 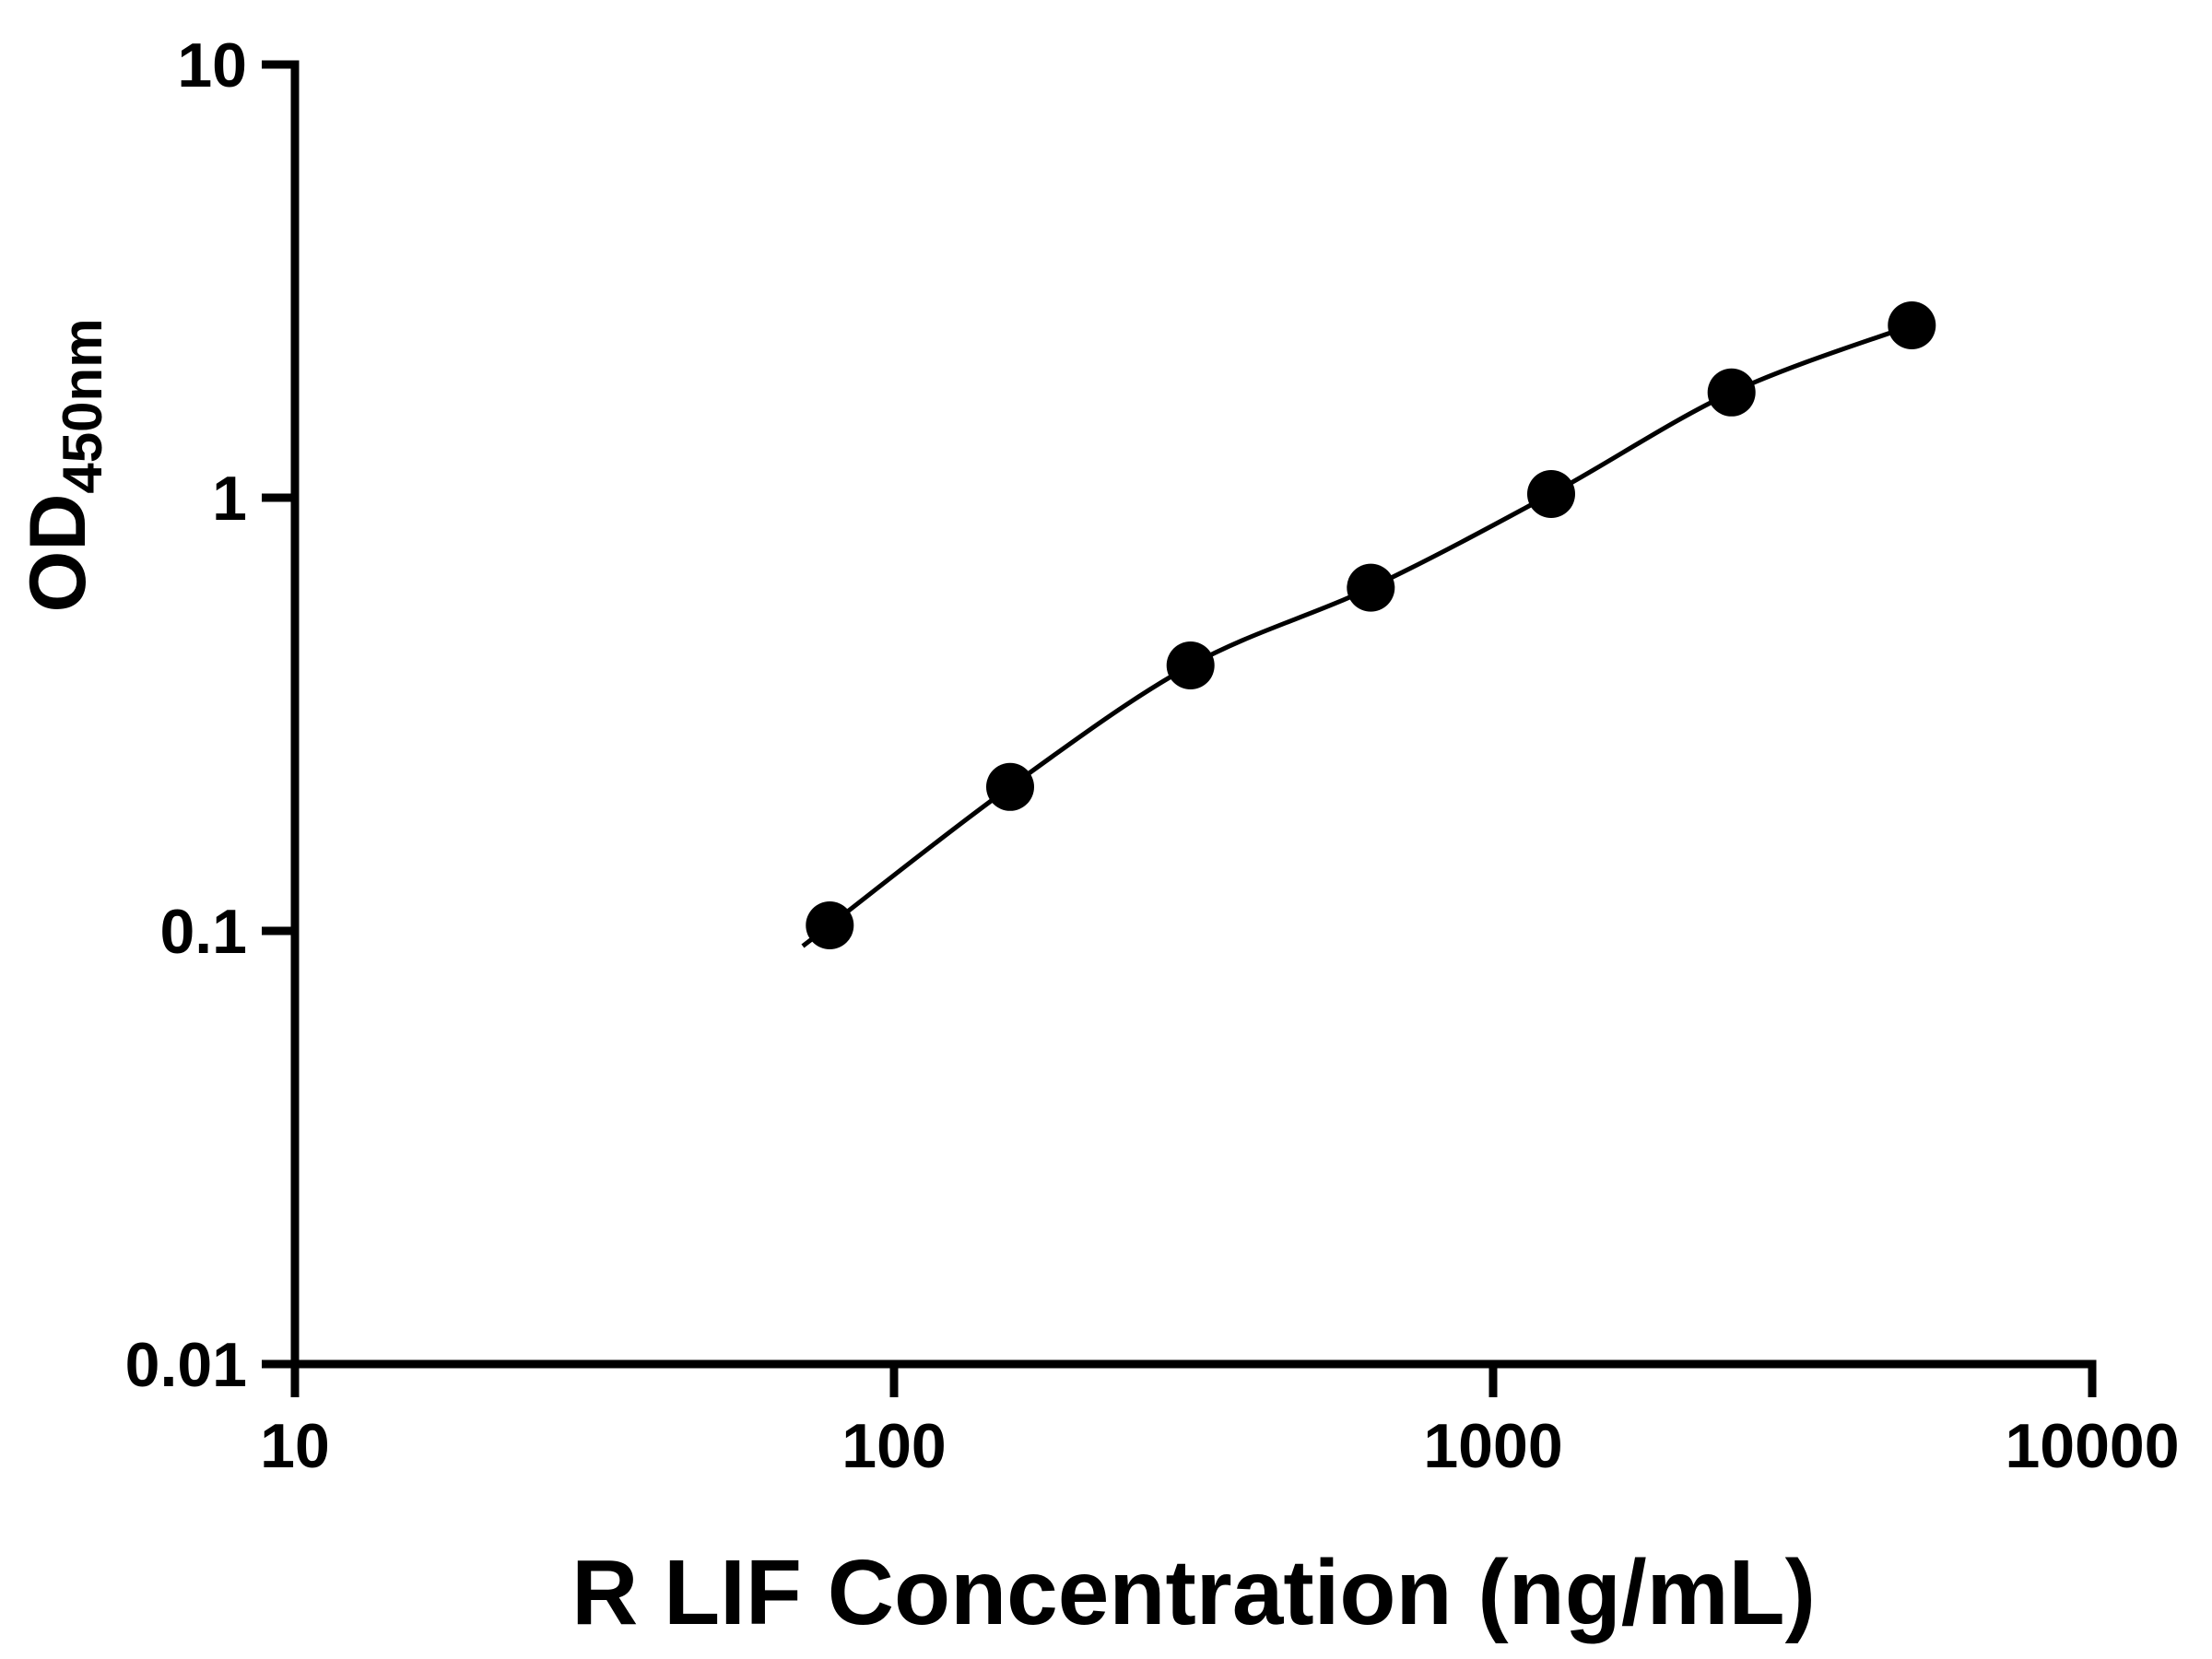 I want to click on y-axis-title-main: OD, so click(x=58, y=553).